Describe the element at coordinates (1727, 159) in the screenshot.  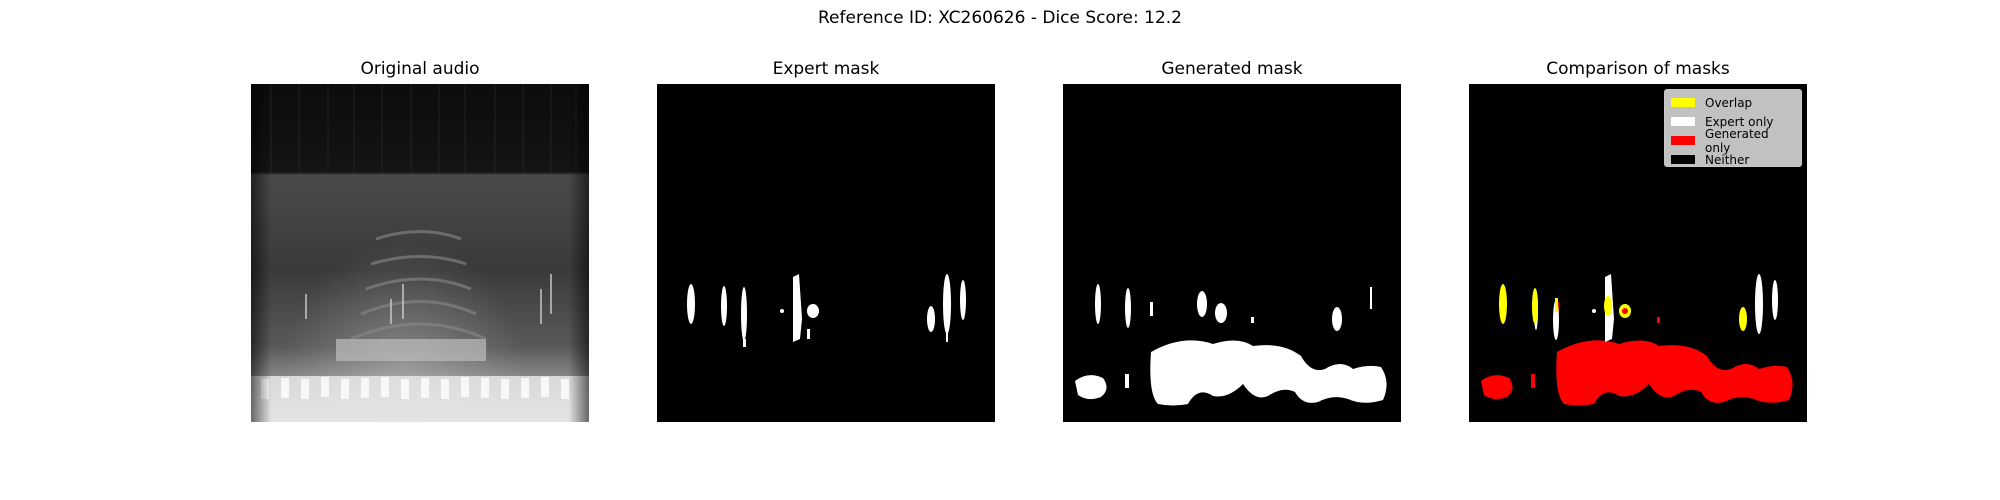
I see `legend-label-neither: Neither` at that location.